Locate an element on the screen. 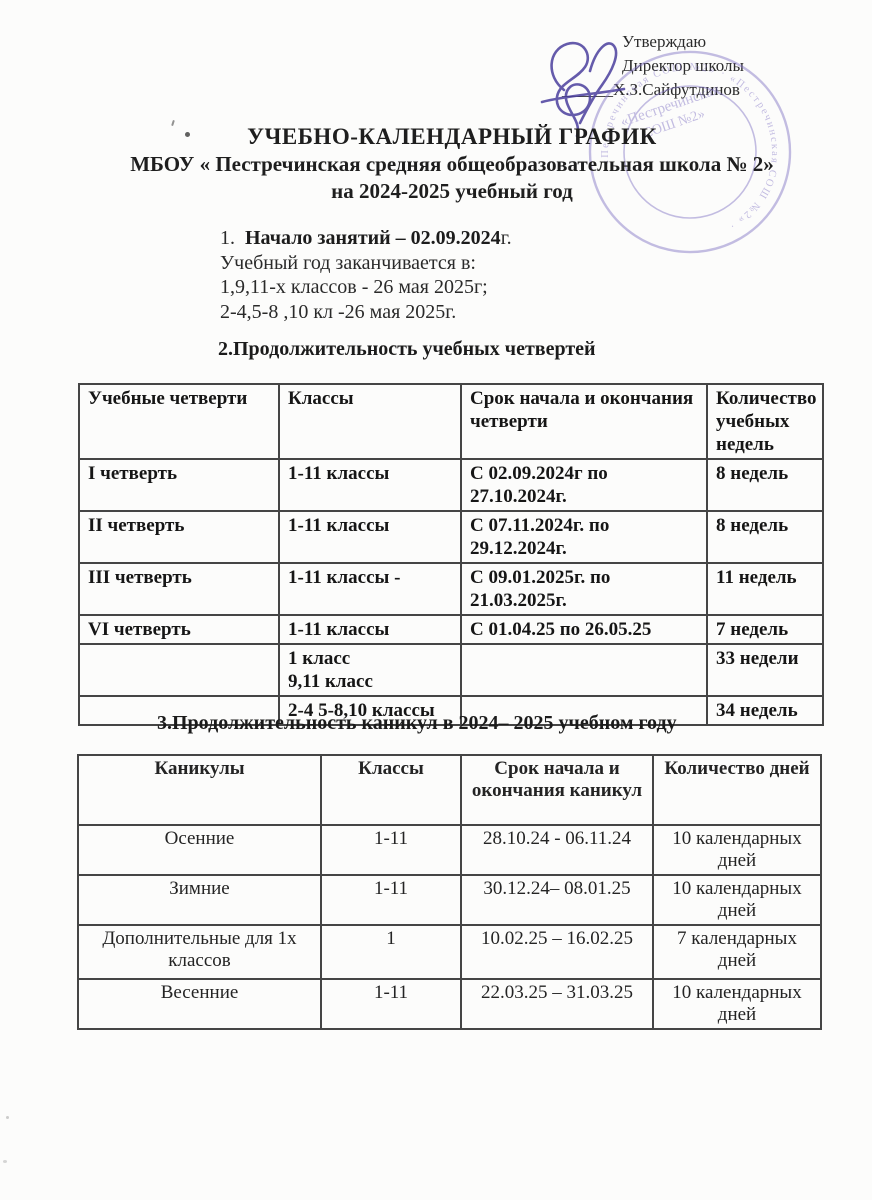 This screenshot has width=872, height=1200. table-cell: 7 недель is located at coordinates (765, 629).